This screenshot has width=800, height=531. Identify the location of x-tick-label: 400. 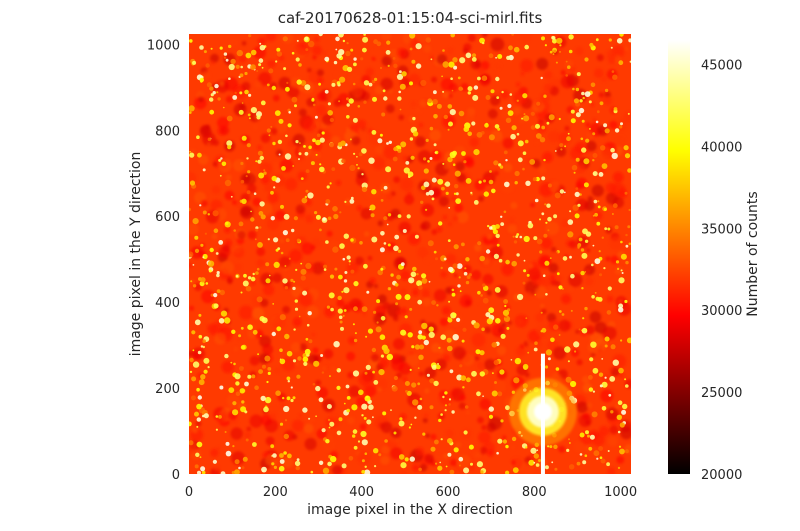
(361, 492).